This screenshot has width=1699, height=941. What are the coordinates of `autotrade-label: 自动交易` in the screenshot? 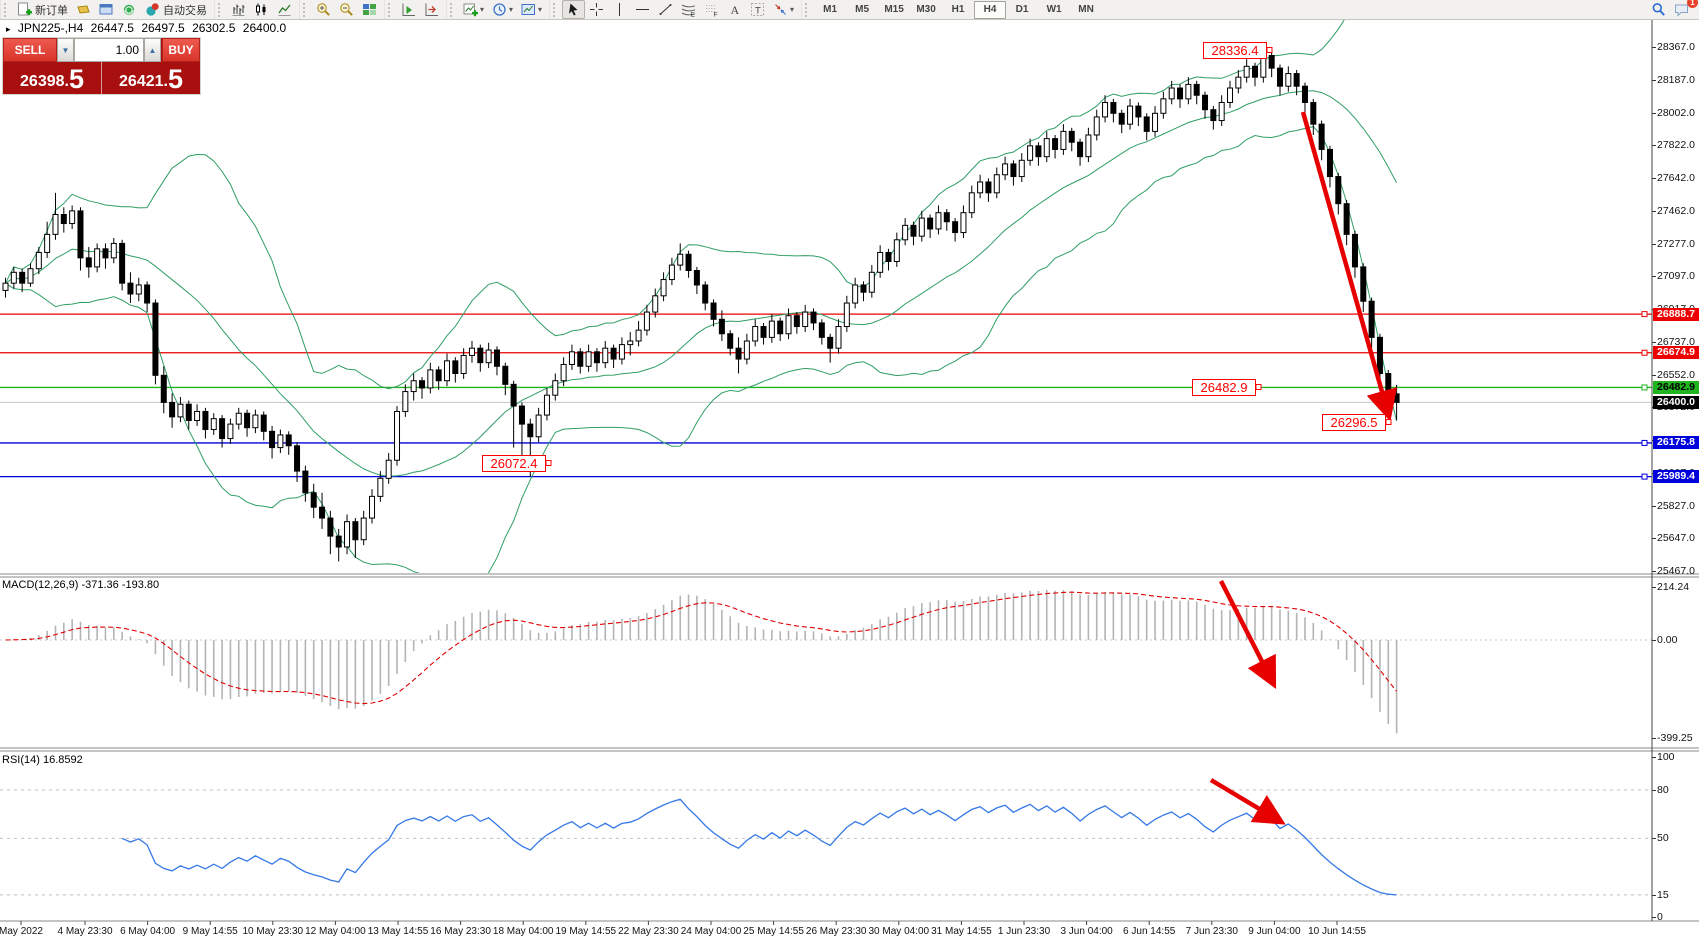 It's located at (185, 10).